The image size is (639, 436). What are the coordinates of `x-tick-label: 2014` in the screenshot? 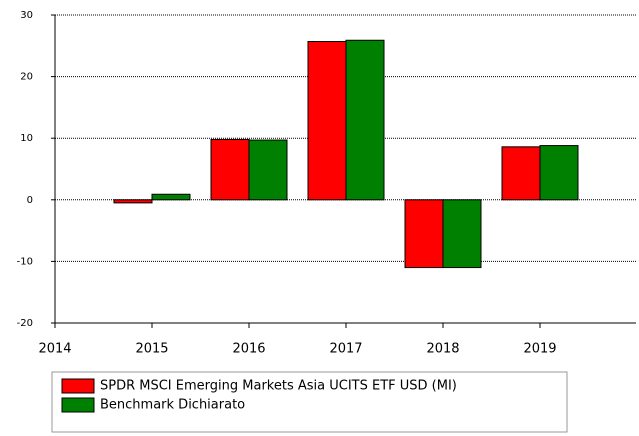 It's located at (54, 349).